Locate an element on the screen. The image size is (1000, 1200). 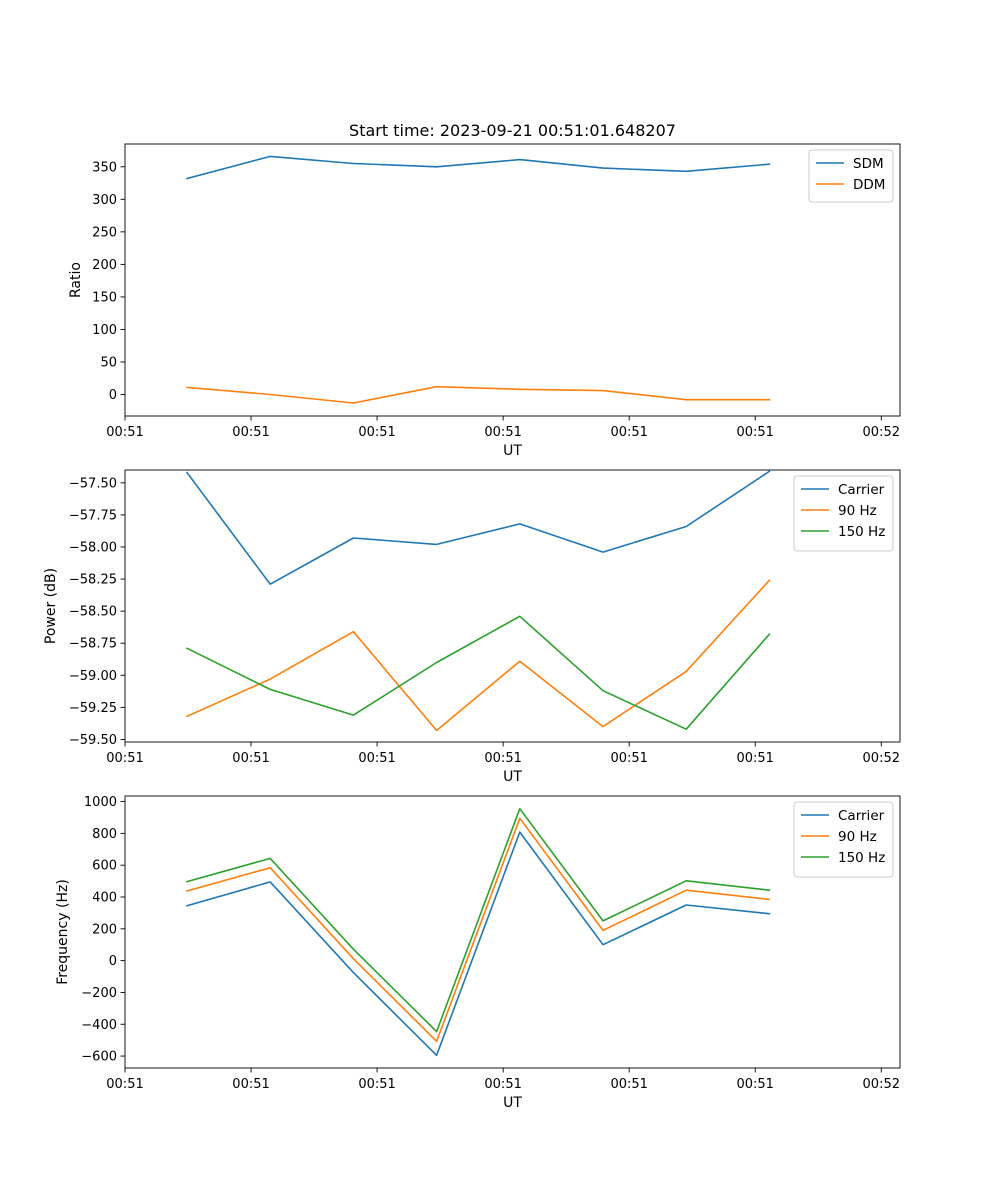
legend-label-sdm: SDM is located at coordinates (868, 164).